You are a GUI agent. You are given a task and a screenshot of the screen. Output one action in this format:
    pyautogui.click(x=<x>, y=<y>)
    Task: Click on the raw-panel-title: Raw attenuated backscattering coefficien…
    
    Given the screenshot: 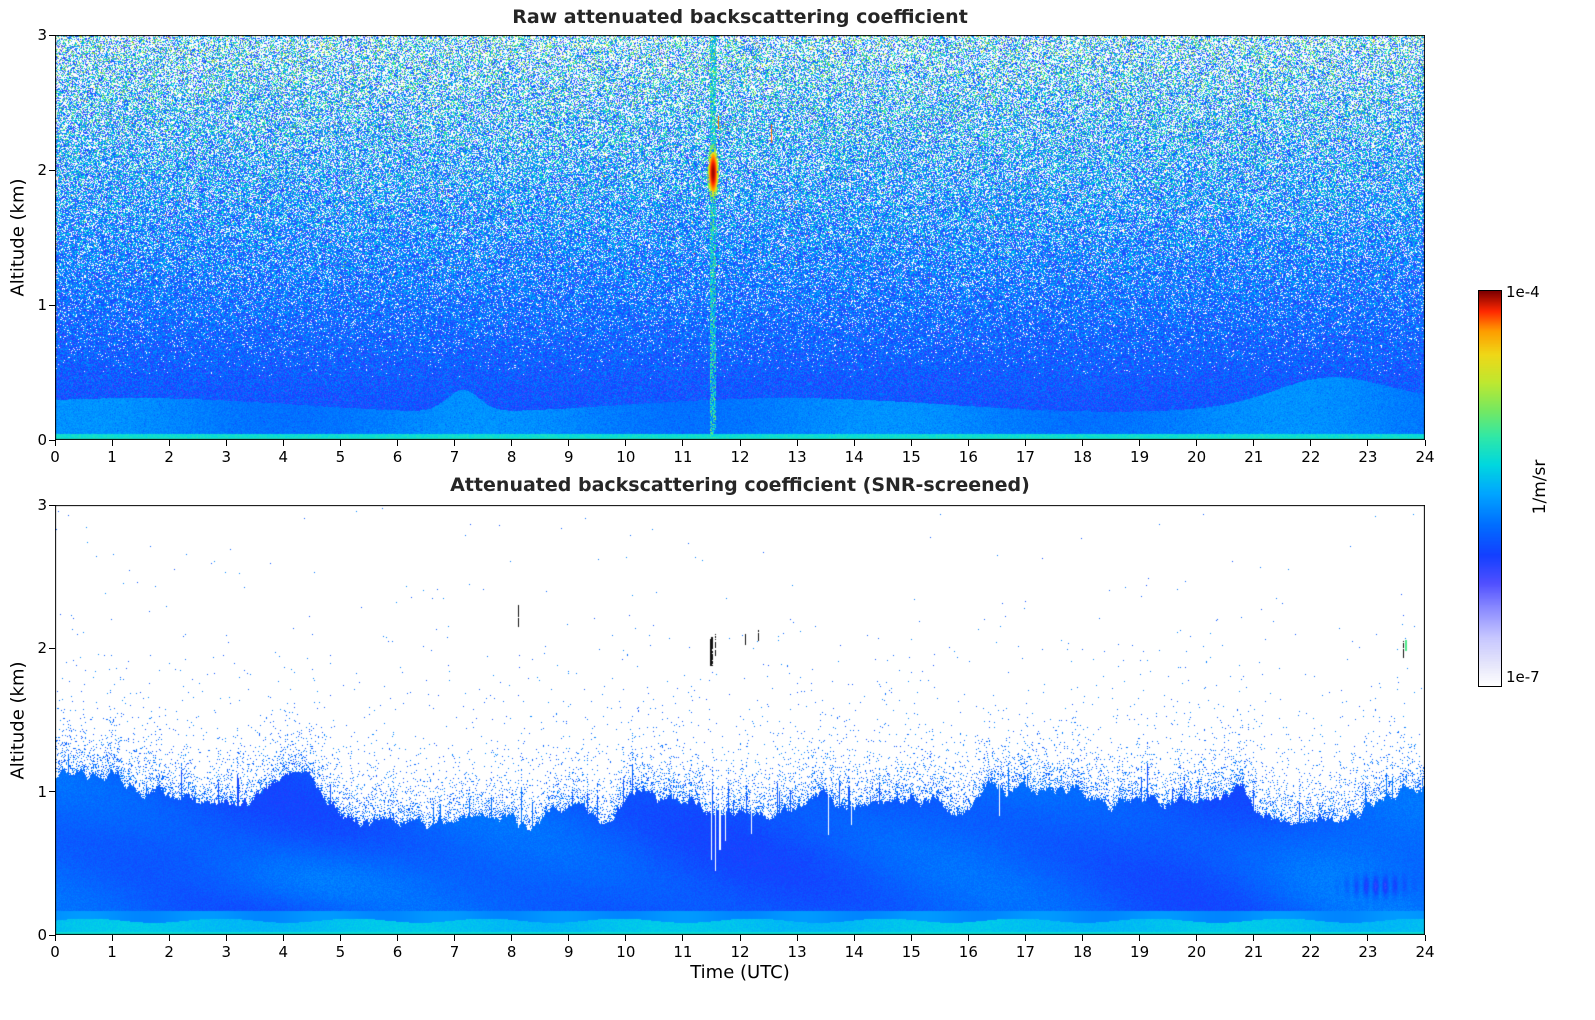 What is the action you would take?
    pyautogui.click(x=740, y=17)
    